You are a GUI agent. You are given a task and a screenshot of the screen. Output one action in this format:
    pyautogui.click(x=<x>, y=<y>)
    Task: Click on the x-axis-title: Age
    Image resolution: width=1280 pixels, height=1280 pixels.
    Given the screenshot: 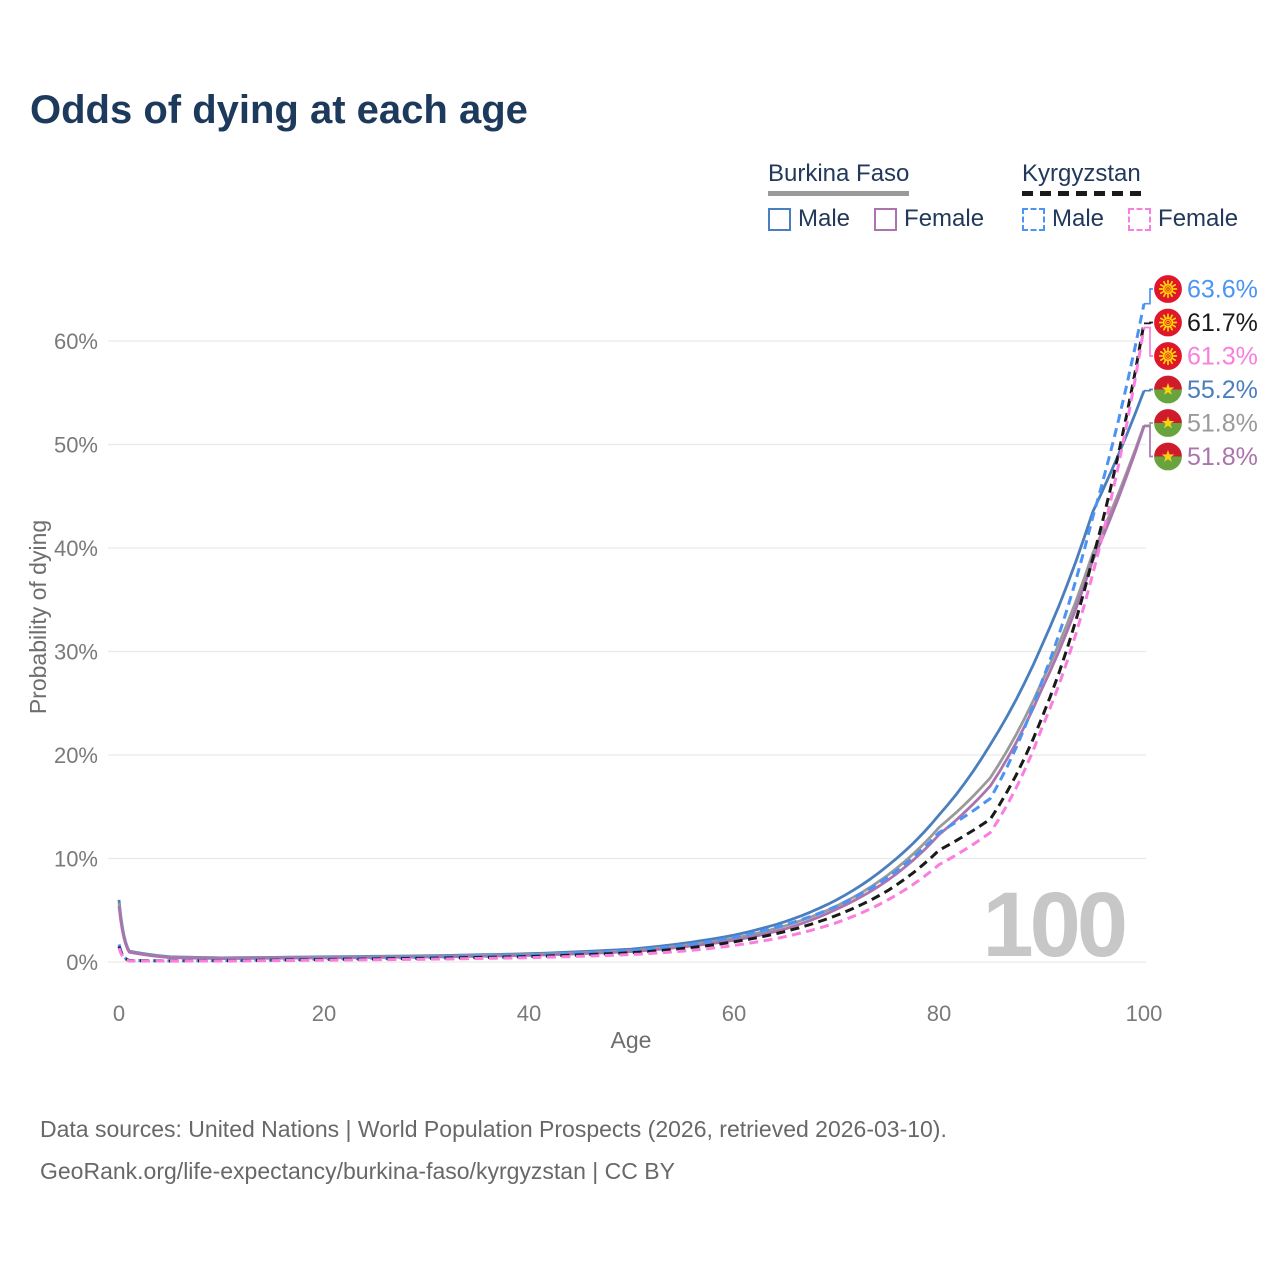 What is the action you would take?
    pyautogui.click(x=631, y=1040)
    